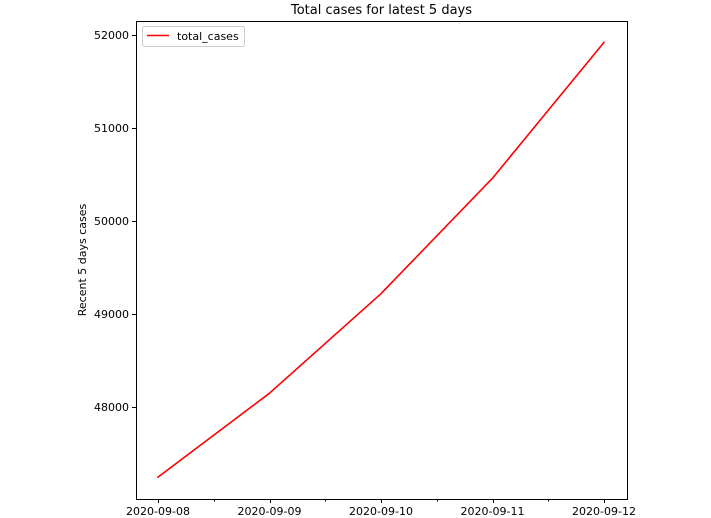  I want to click on x-tick-label: 2020-09-11, so click(493, 511).